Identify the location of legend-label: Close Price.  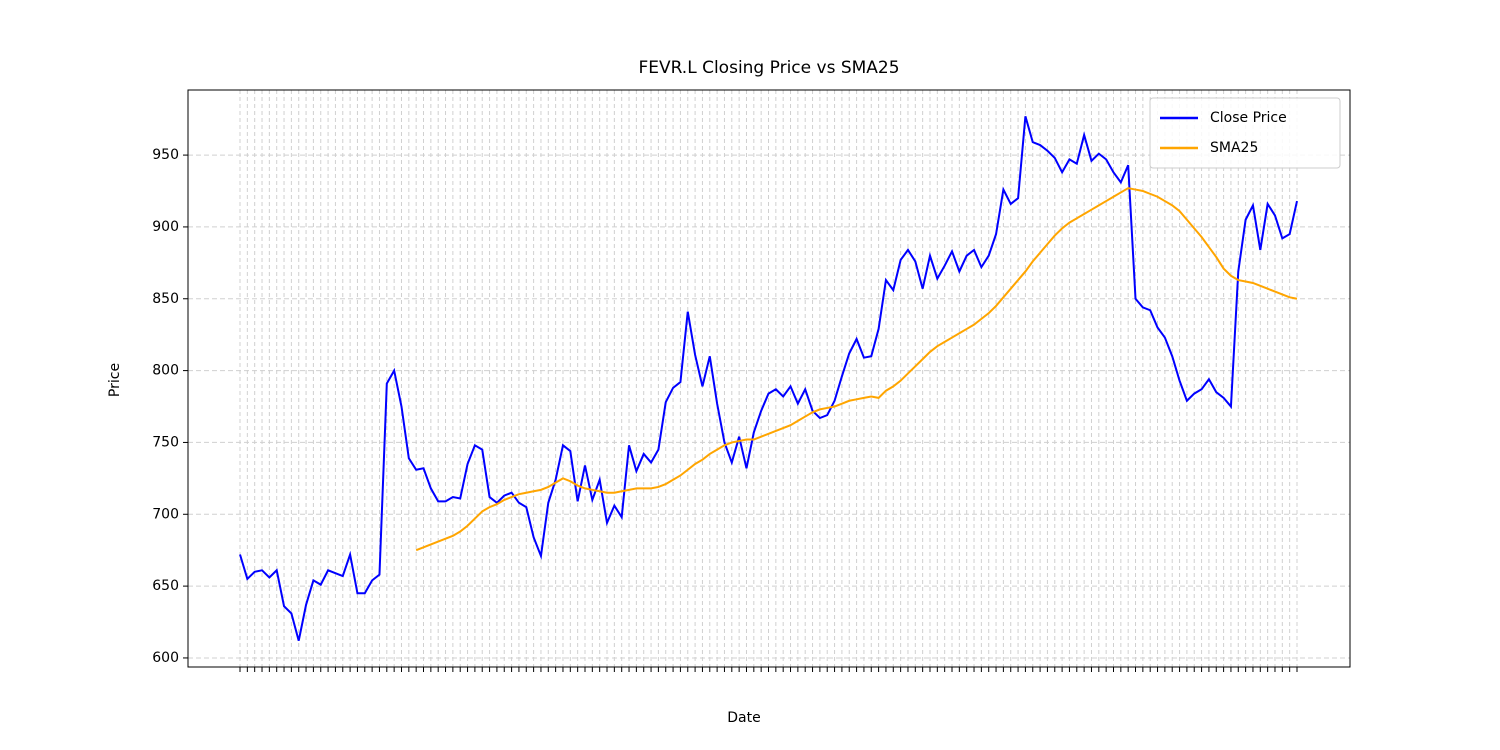
(1248, 118).